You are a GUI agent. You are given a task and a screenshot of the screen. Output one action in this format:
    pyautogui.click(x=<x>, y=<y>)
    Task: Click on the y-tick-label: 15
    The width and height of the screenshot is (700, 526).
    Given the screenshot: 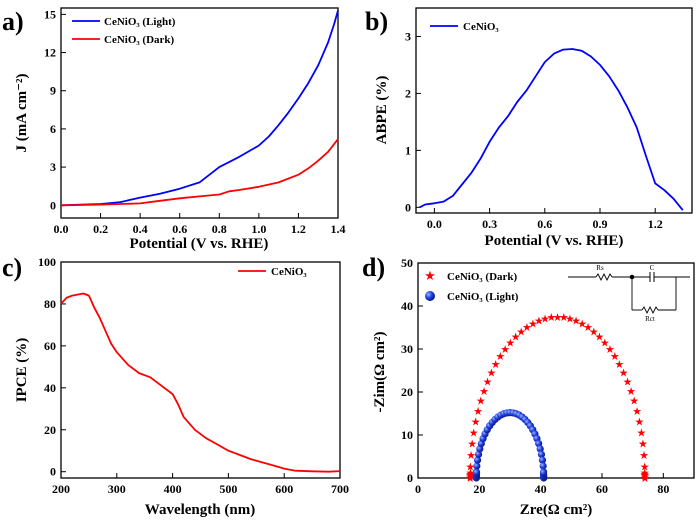 What is the action you would take?
    pyautogui.click(x=50, y=14)
    